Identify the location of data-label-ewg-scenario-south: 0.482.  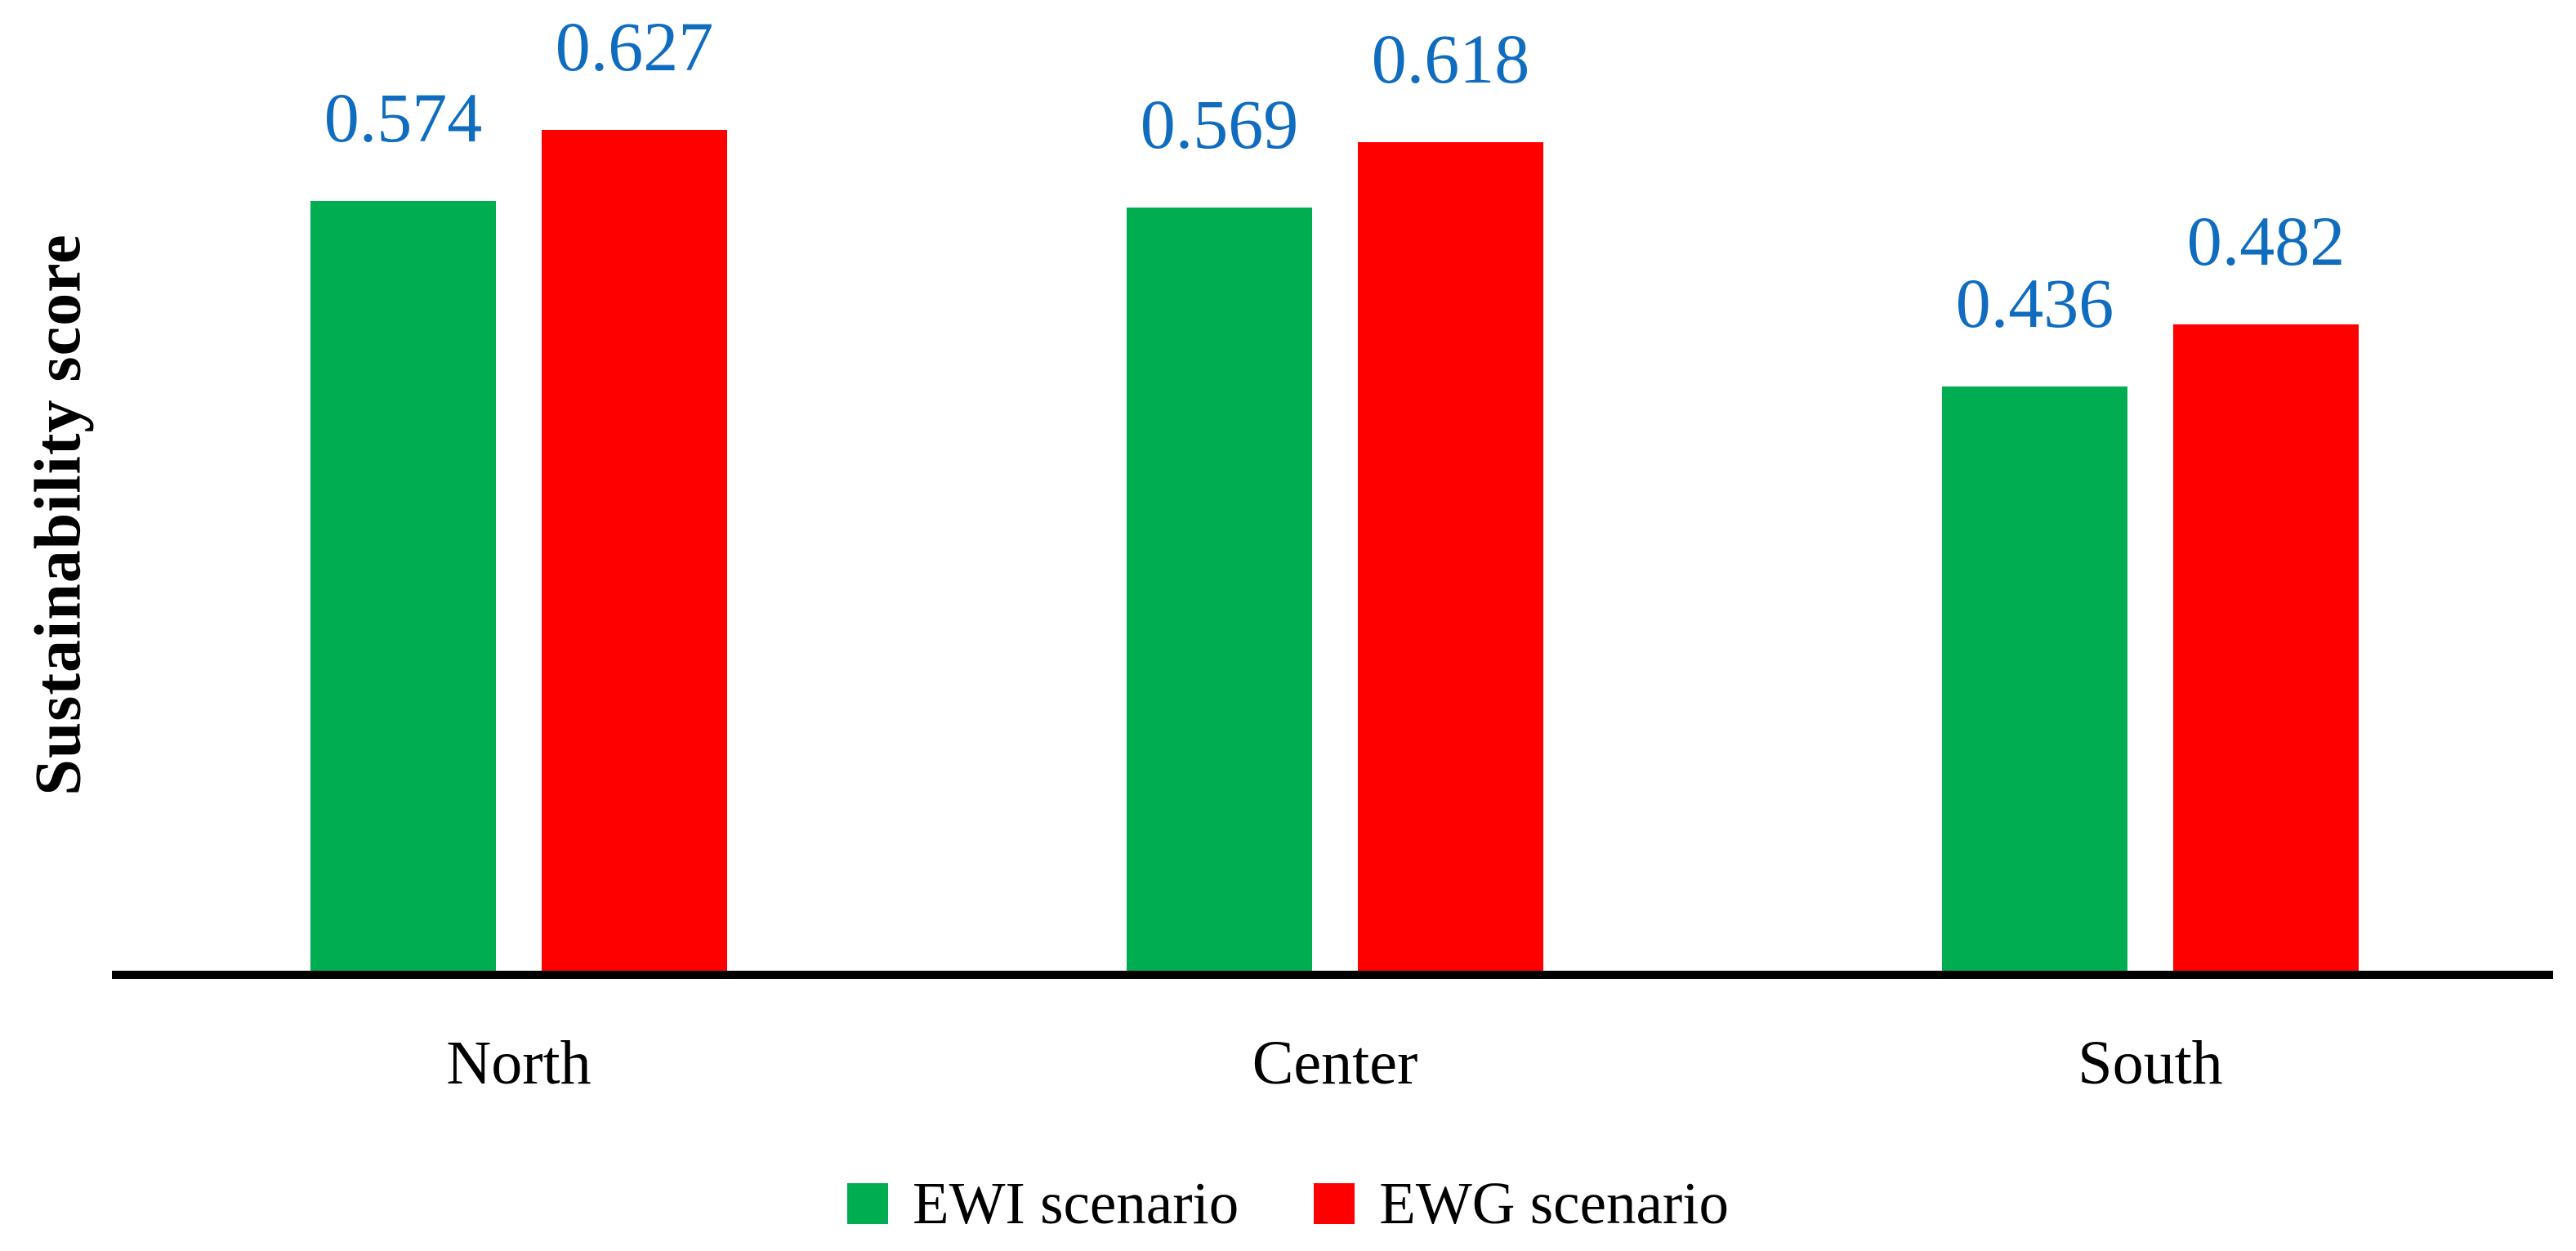
(2266, 241).